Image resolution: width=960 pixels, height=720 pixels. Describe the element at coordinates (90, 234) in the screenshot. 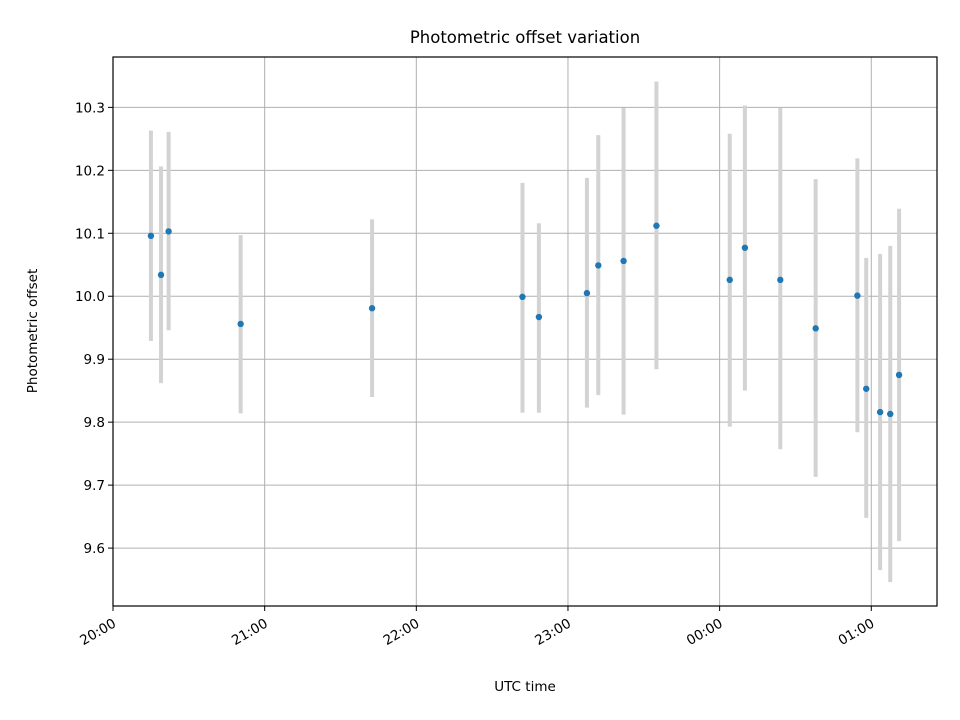

I see `y-tick-label: 10.1` at that location.